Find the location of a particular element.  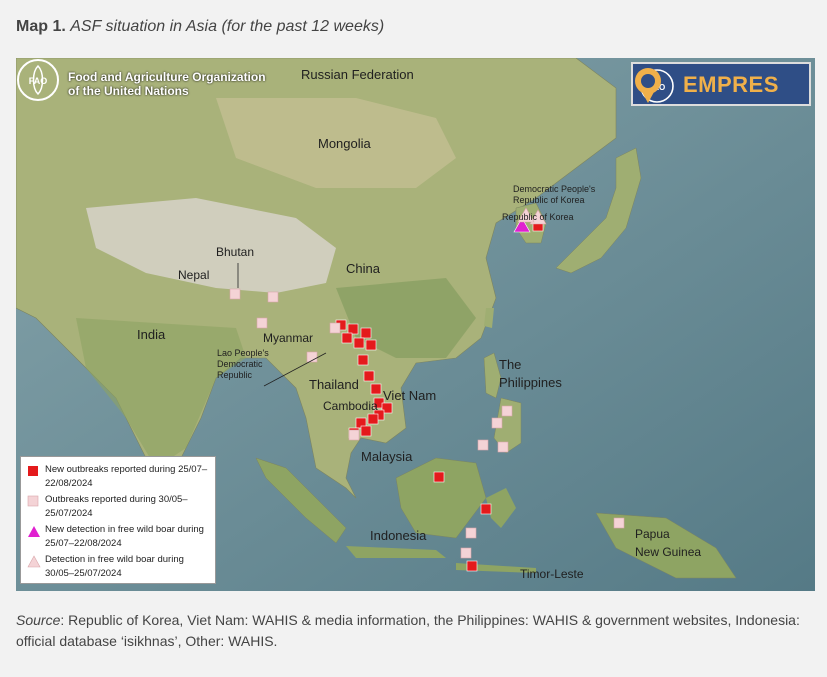

label-png-2: New Guinea is located at coordinates (668, 552).